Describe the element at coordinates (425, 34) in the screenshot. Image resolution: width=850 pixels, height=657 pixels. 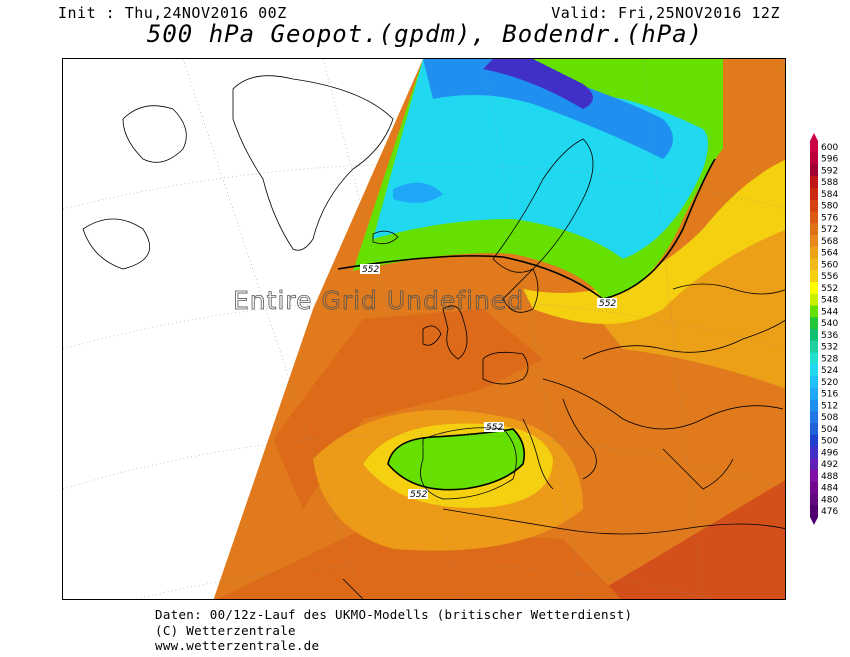
I see `chart-title: 500 hPa Geopot.(gpdm), Bodendr.(hPa)` at that location.